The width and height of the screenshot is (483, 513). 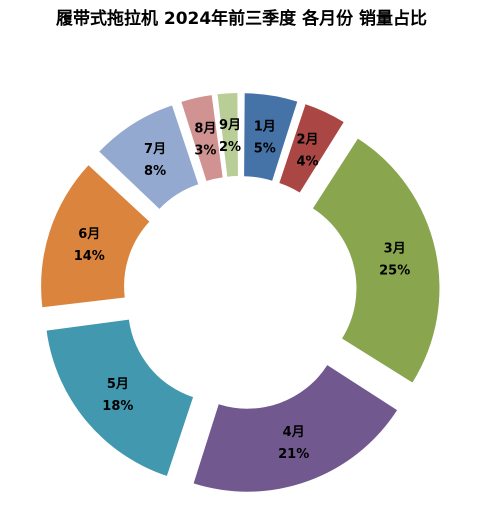 What do you see at coordinates (118, 384) in the screenshot?
I see `segment-category-label-5: 5月` at bounding box center [118, 384].